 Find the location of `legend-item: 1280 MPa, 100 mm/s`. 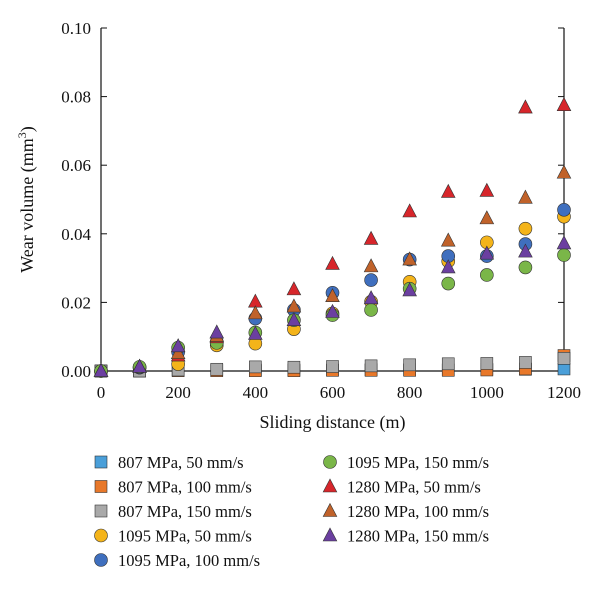

legend-item: 1280 MPa, 100 mm/s is located at coordinates (405, 511).